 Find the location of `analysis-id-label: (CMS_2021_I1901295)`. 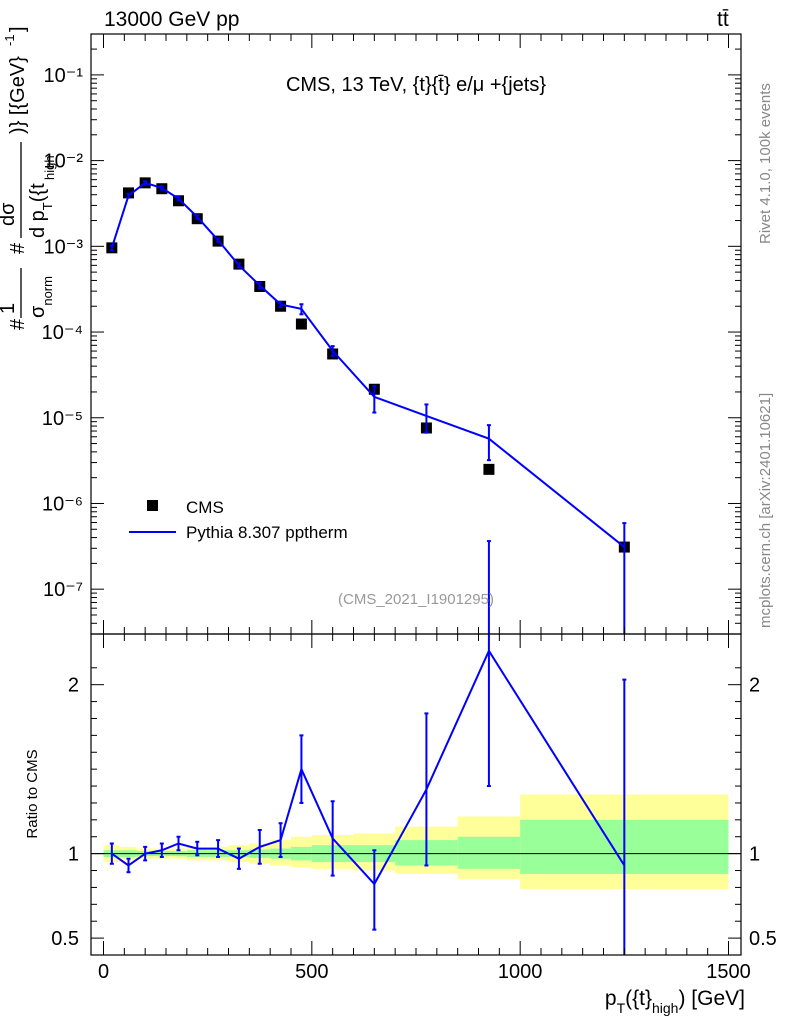

analysis-id-label: (CMS_2021_I1901295) is located at coordinates (416, 599).